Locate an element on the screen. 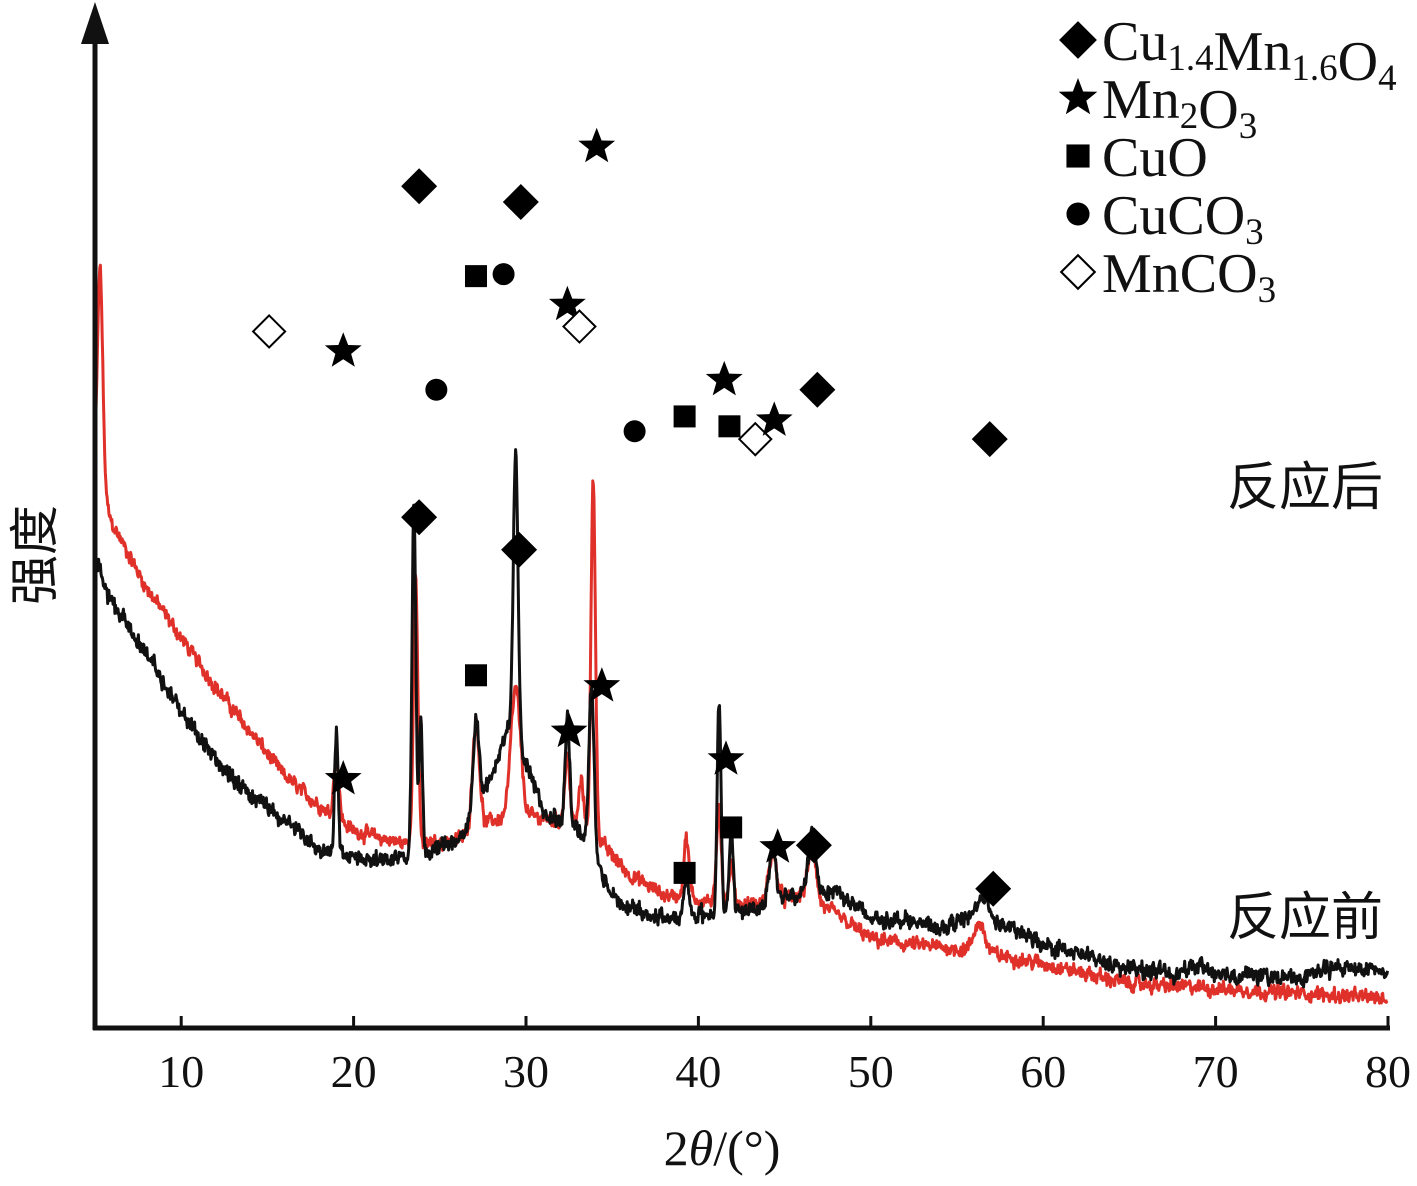 This screenshot has width=1417, height=1186. legend-marker-filled-circle is located at coordinates (1078, 214).